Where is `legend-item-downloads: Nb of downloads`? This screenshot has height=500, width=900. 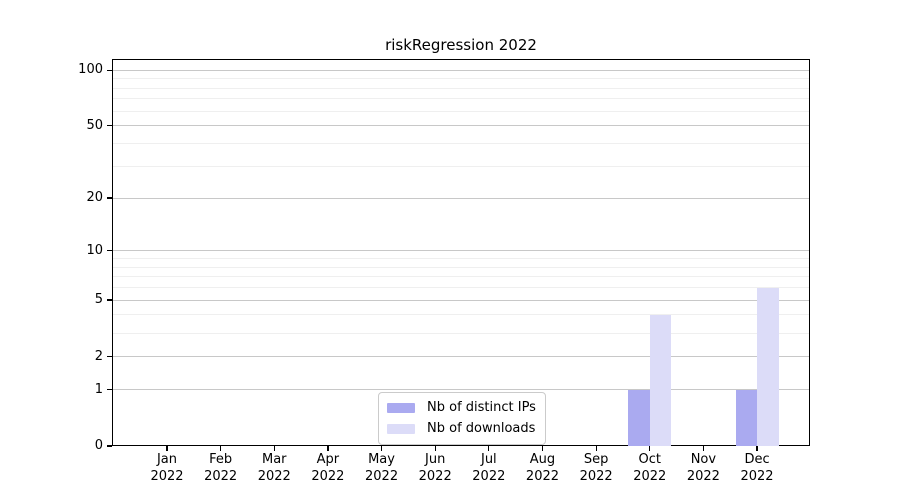
legend-item-downloads: Nb of downloads is located at coordinates (461, 428).